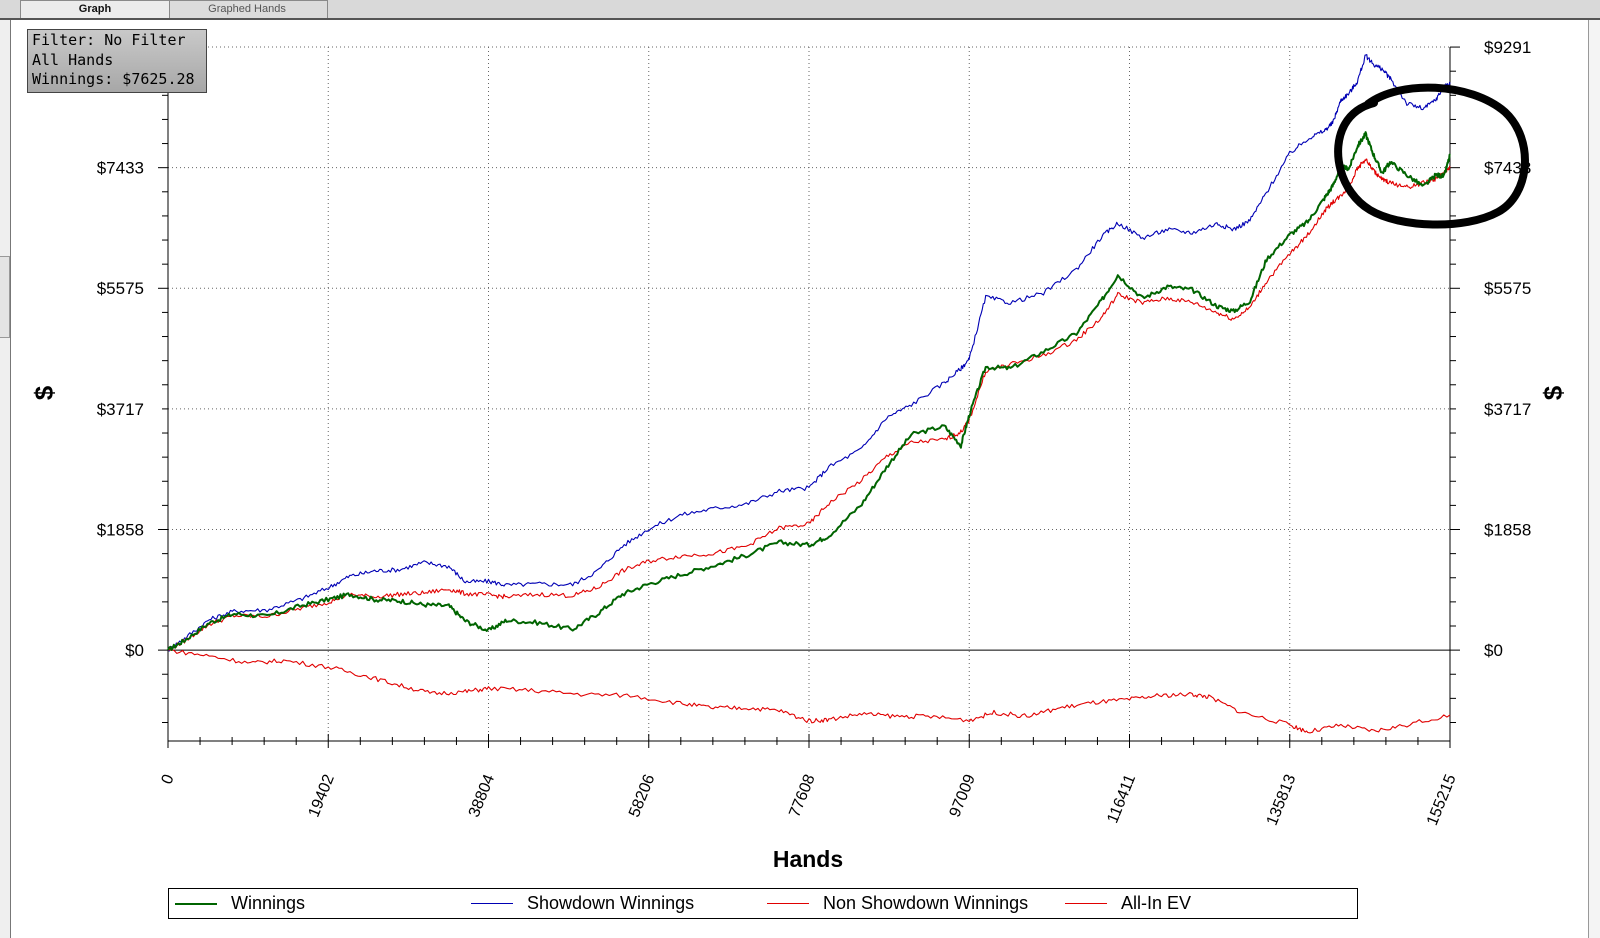  I want to click on left-panel-edge, so click(5, 479).